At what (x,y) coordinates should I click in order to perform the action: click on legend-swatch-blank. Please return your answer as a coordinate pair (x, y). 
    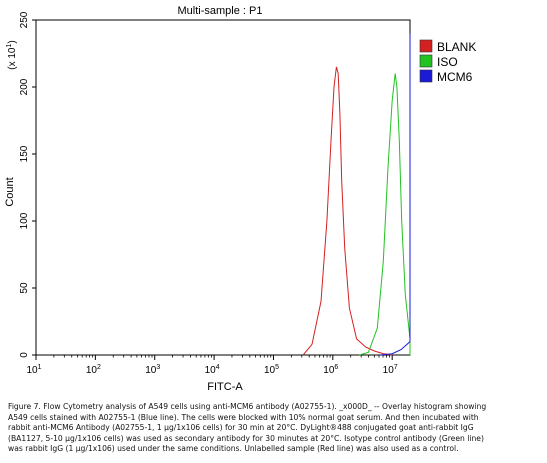
    Looking at the image, I should click on (426, 46).